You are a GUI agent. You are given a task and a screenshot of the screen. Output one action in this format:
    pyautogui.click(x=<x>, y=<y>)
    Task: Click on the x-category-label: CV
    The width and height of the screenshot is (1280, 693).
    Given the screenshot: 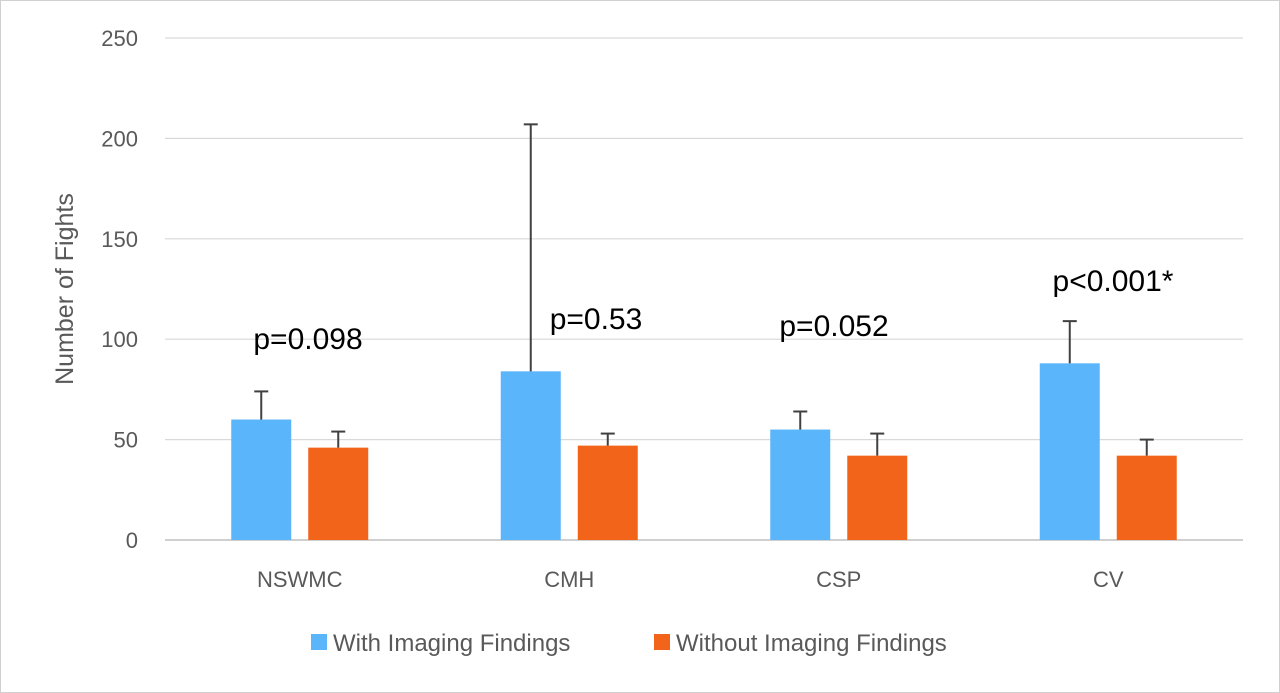 What is the action you would take?
    pyautogui.click(x=1108, y=579)
    